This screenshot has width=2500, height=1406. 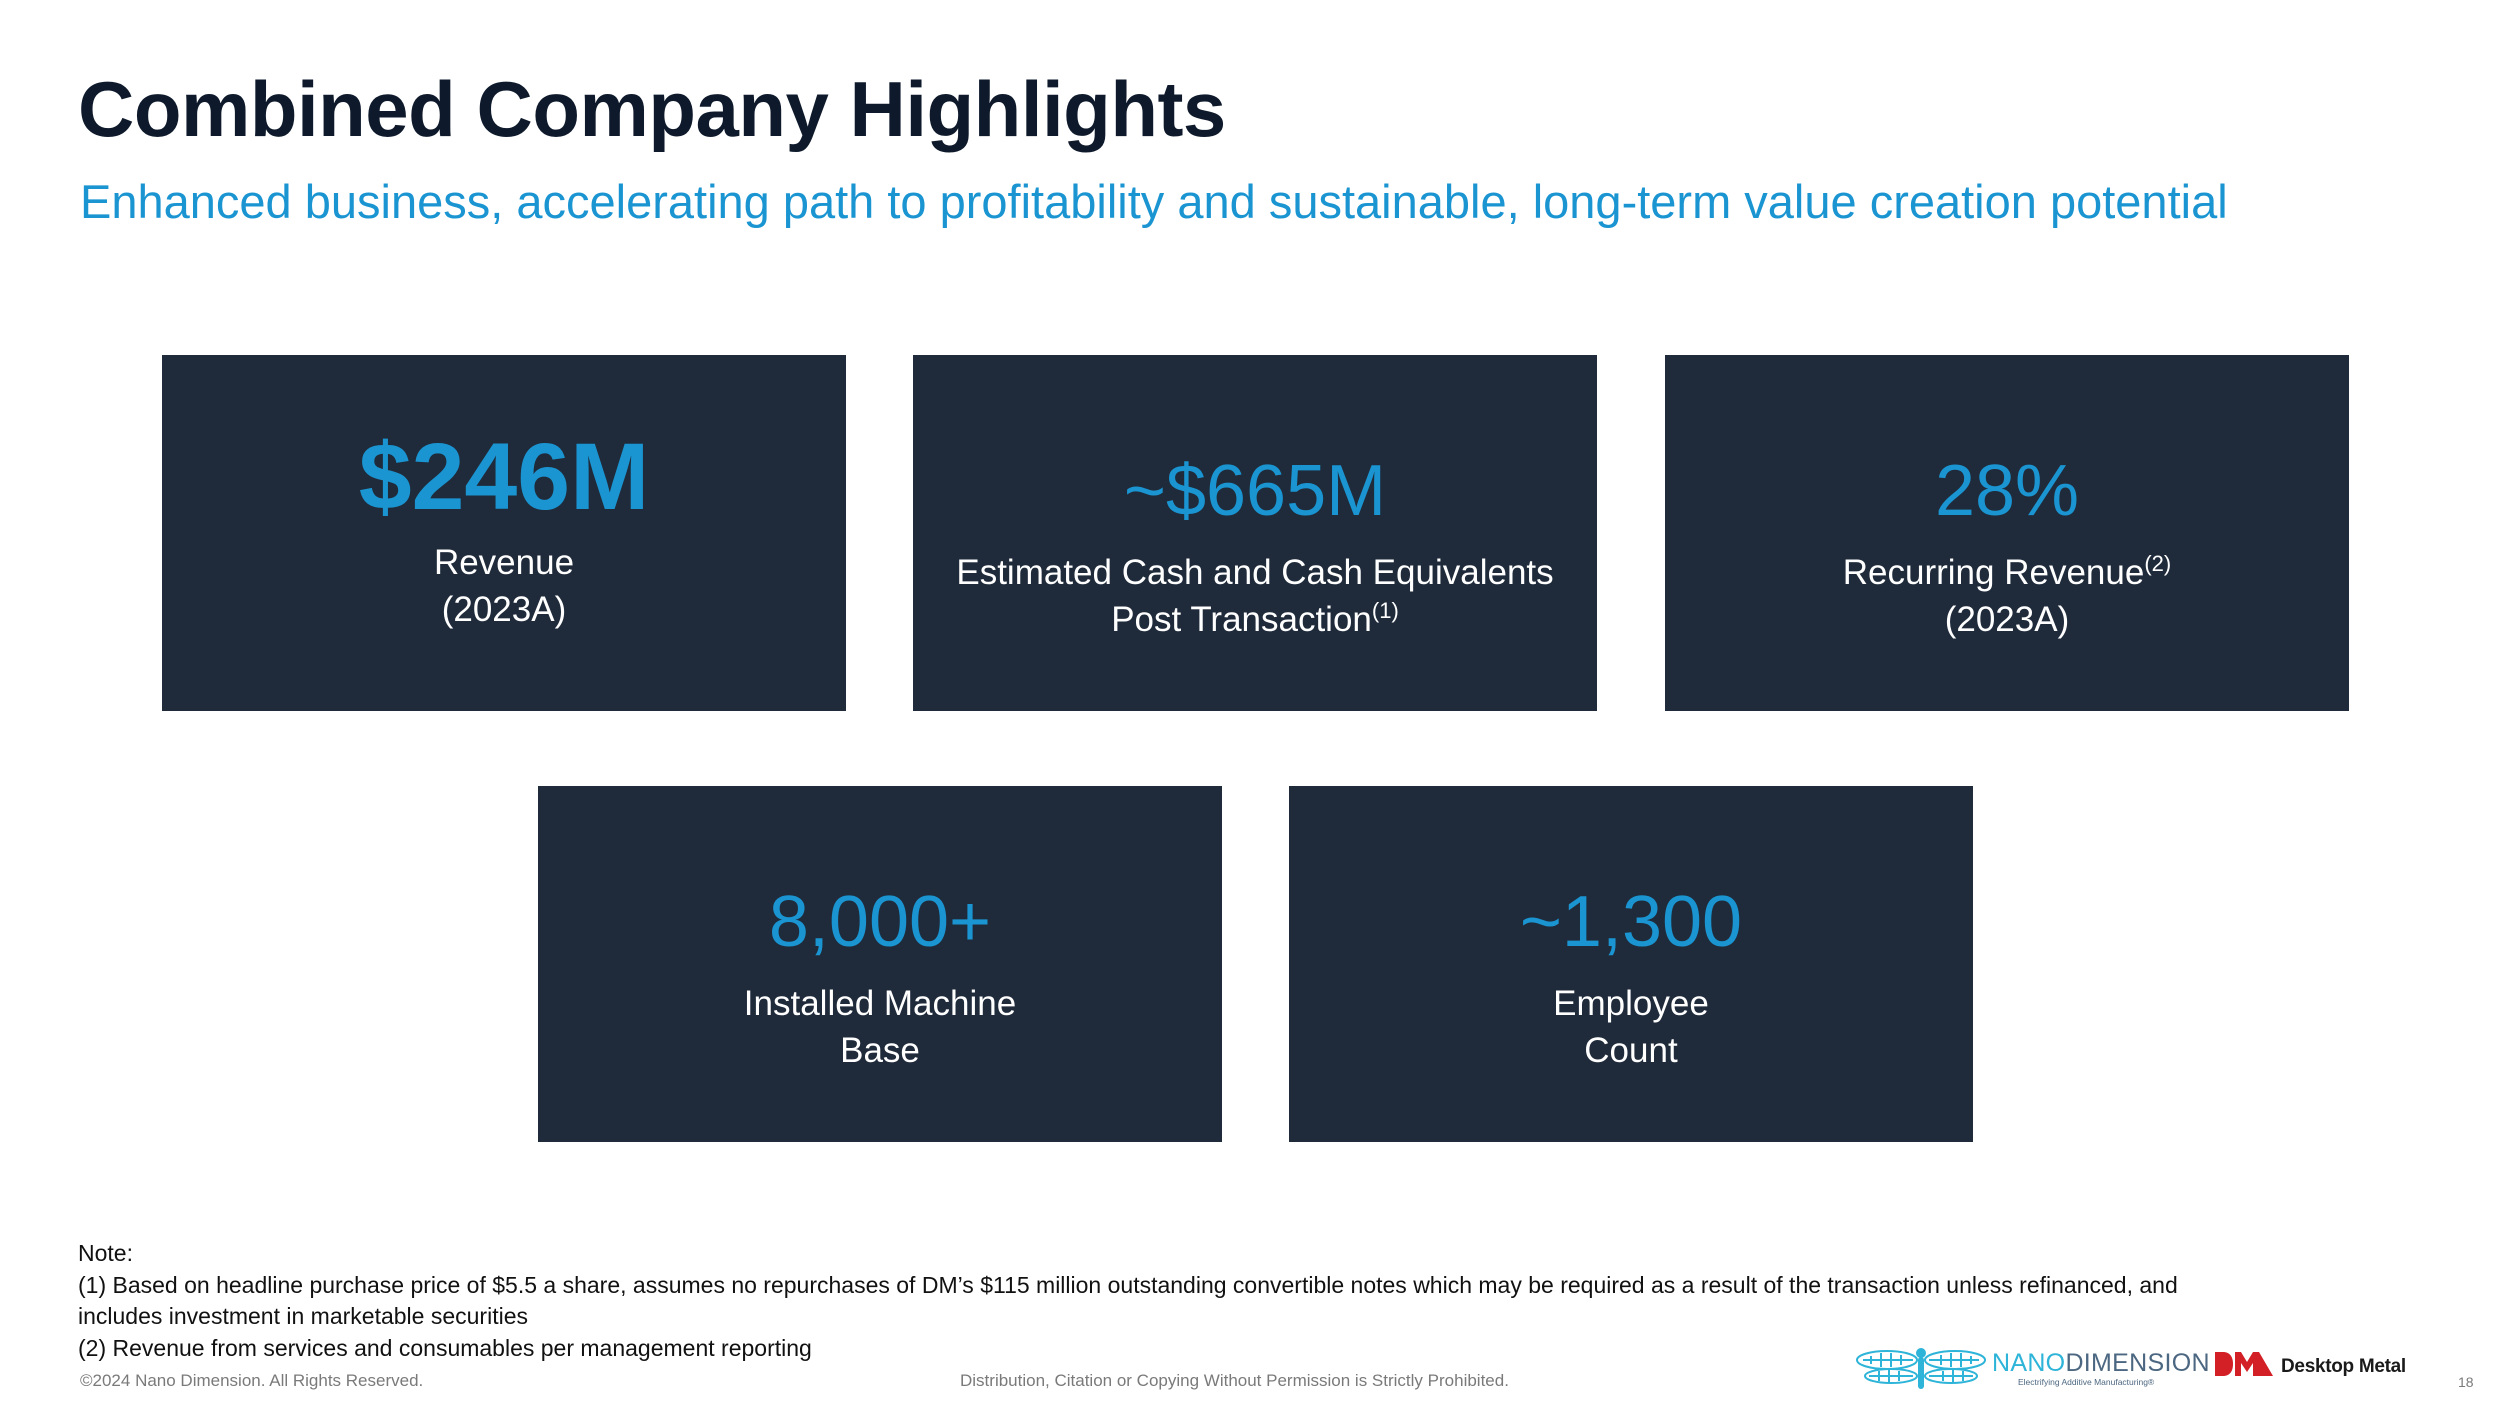 I want to click on recurring-revenue-card: 28% Recurring Revenue(2) (2023A), so click(x=2007, y=533).